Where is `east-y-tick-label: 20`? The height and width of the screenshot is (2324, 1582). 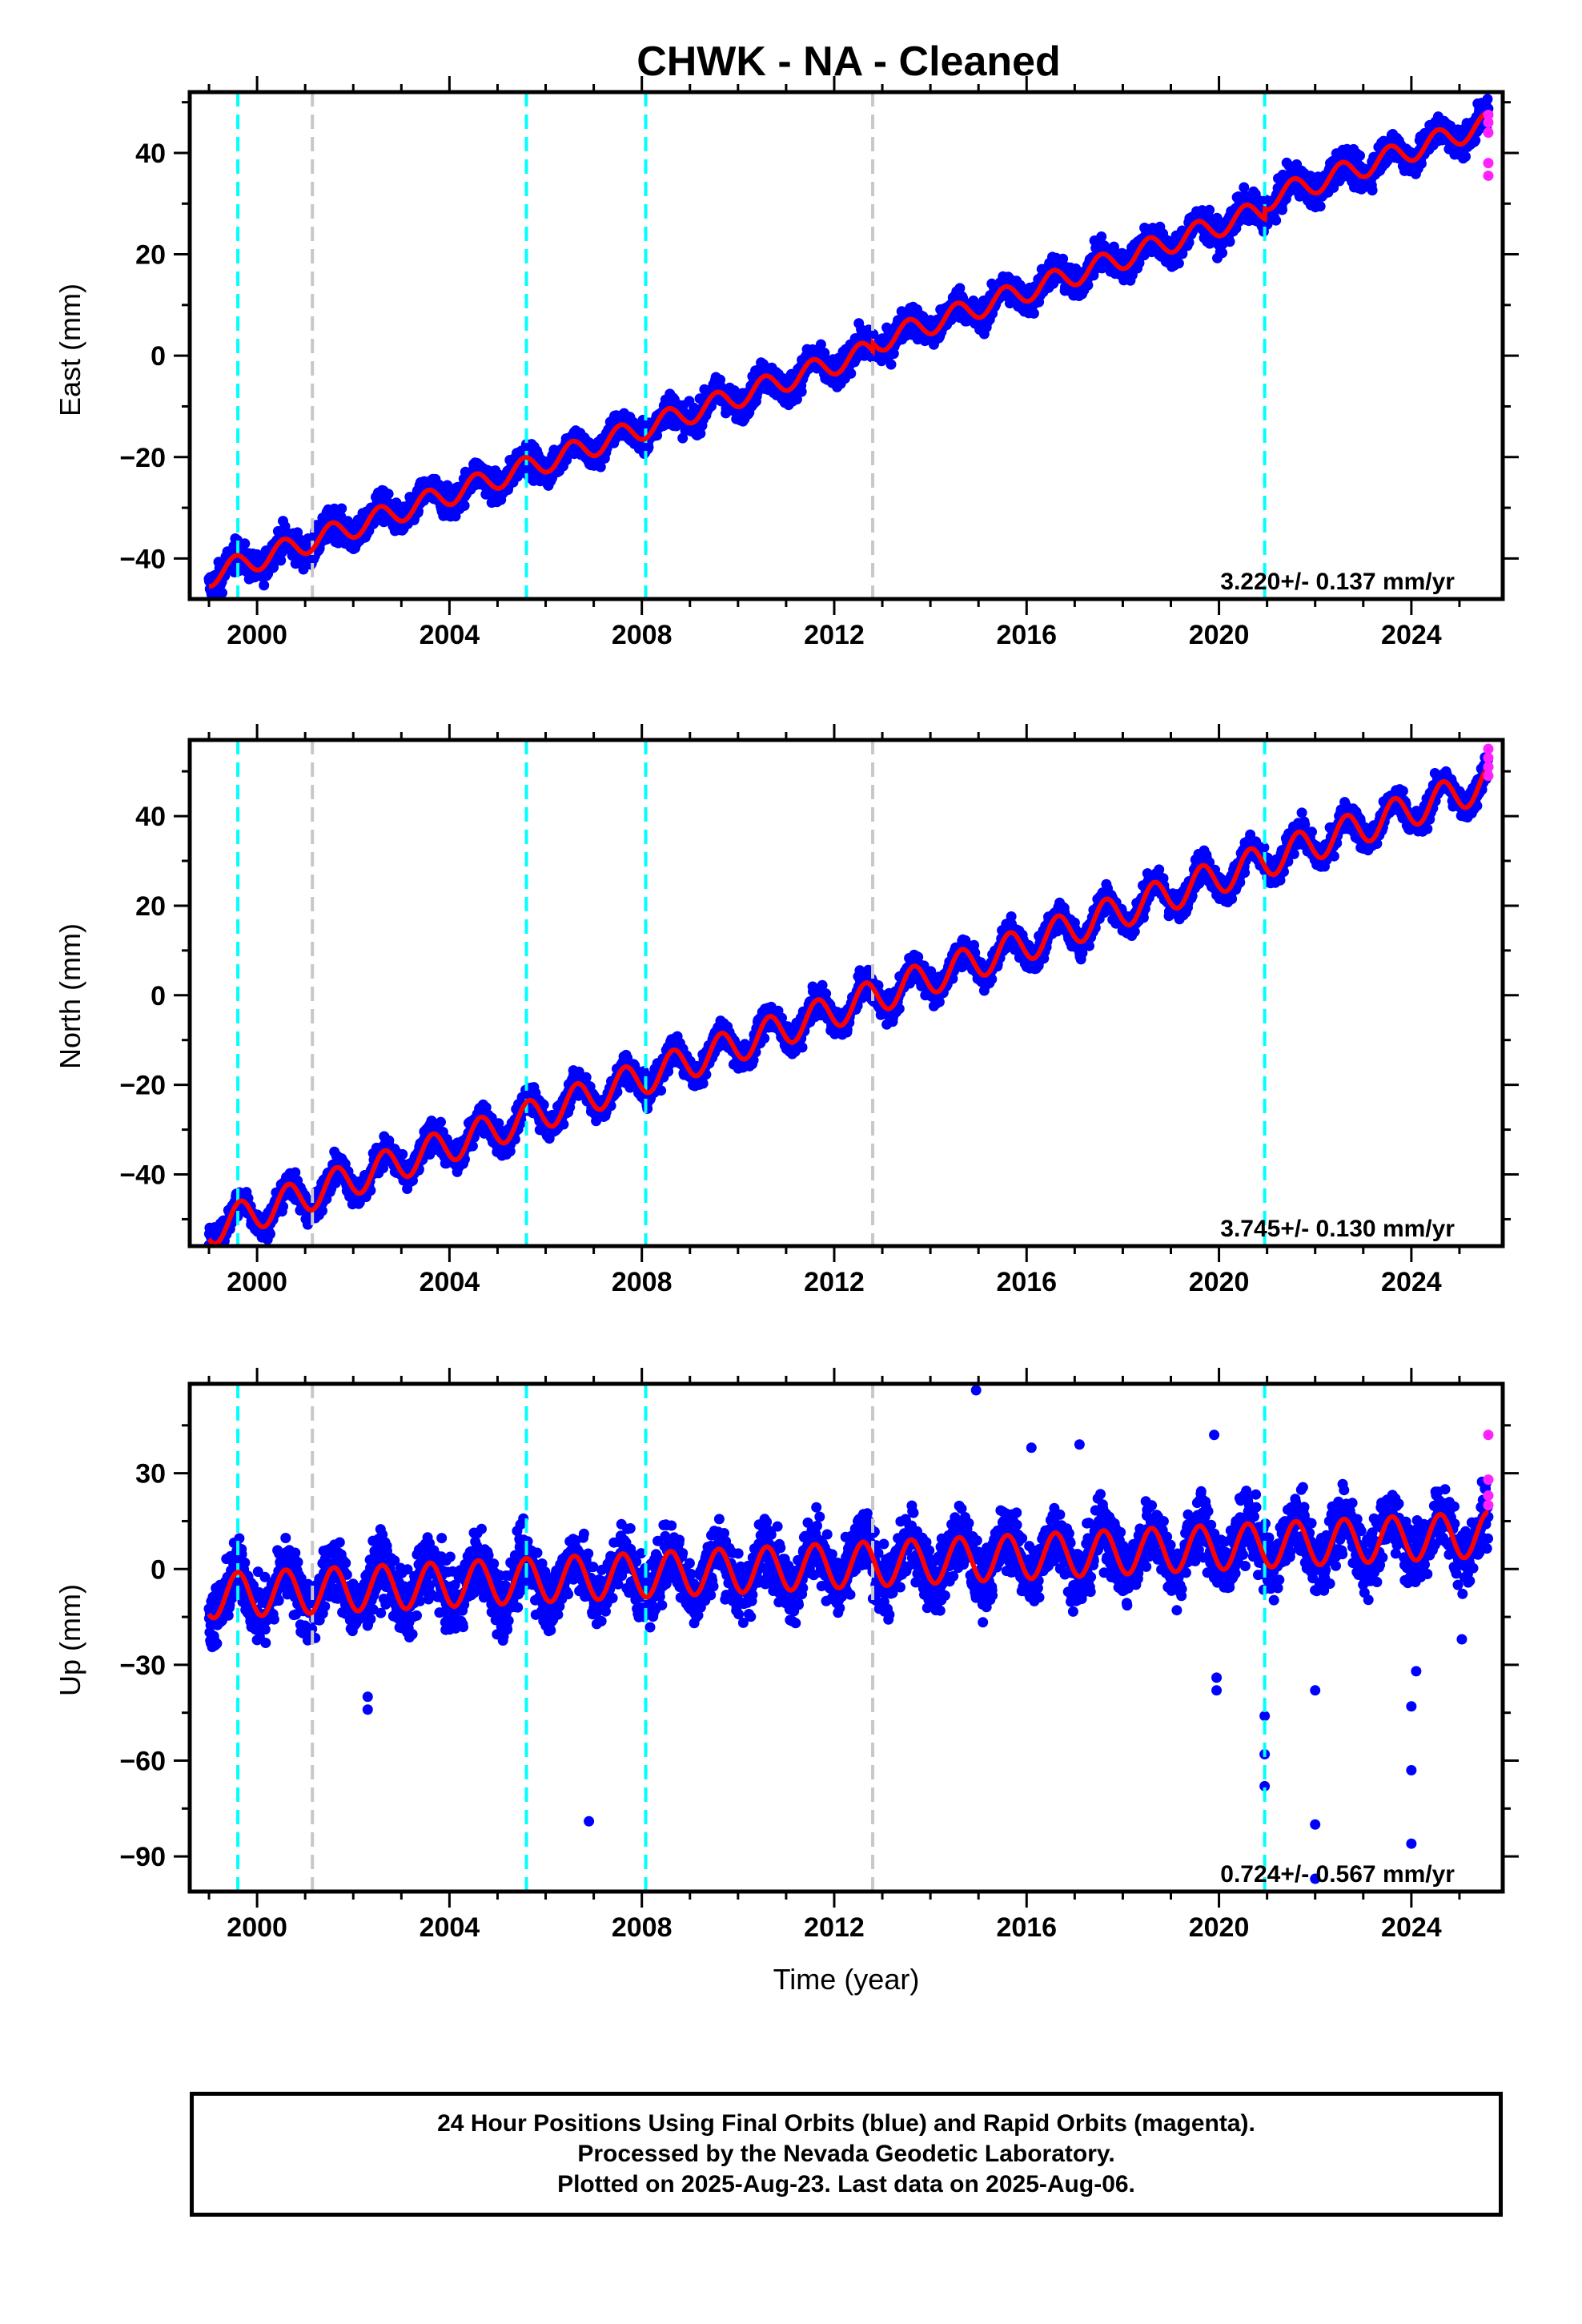
east-y-tick-label: 20 is located at coordinates (151, 255).